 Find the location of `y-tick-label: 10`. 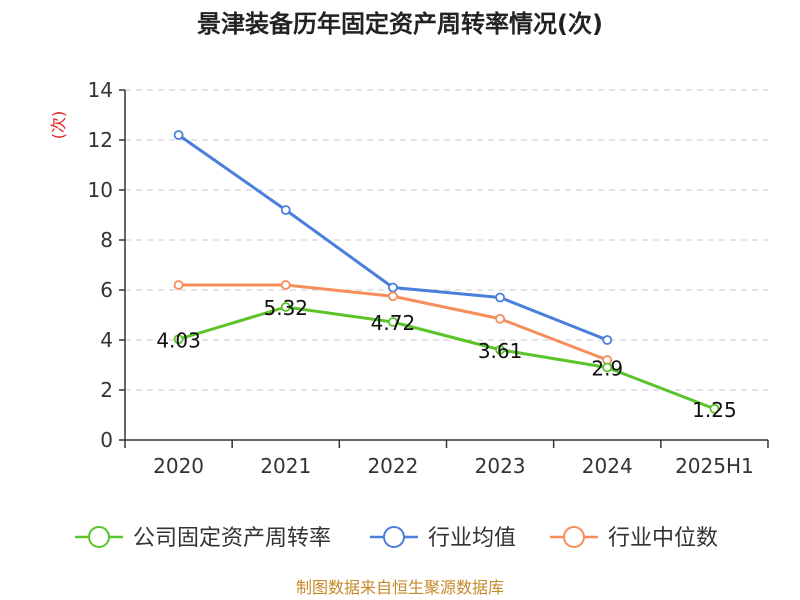

y-tick-label: 10 is located at coordinates (100, 190).